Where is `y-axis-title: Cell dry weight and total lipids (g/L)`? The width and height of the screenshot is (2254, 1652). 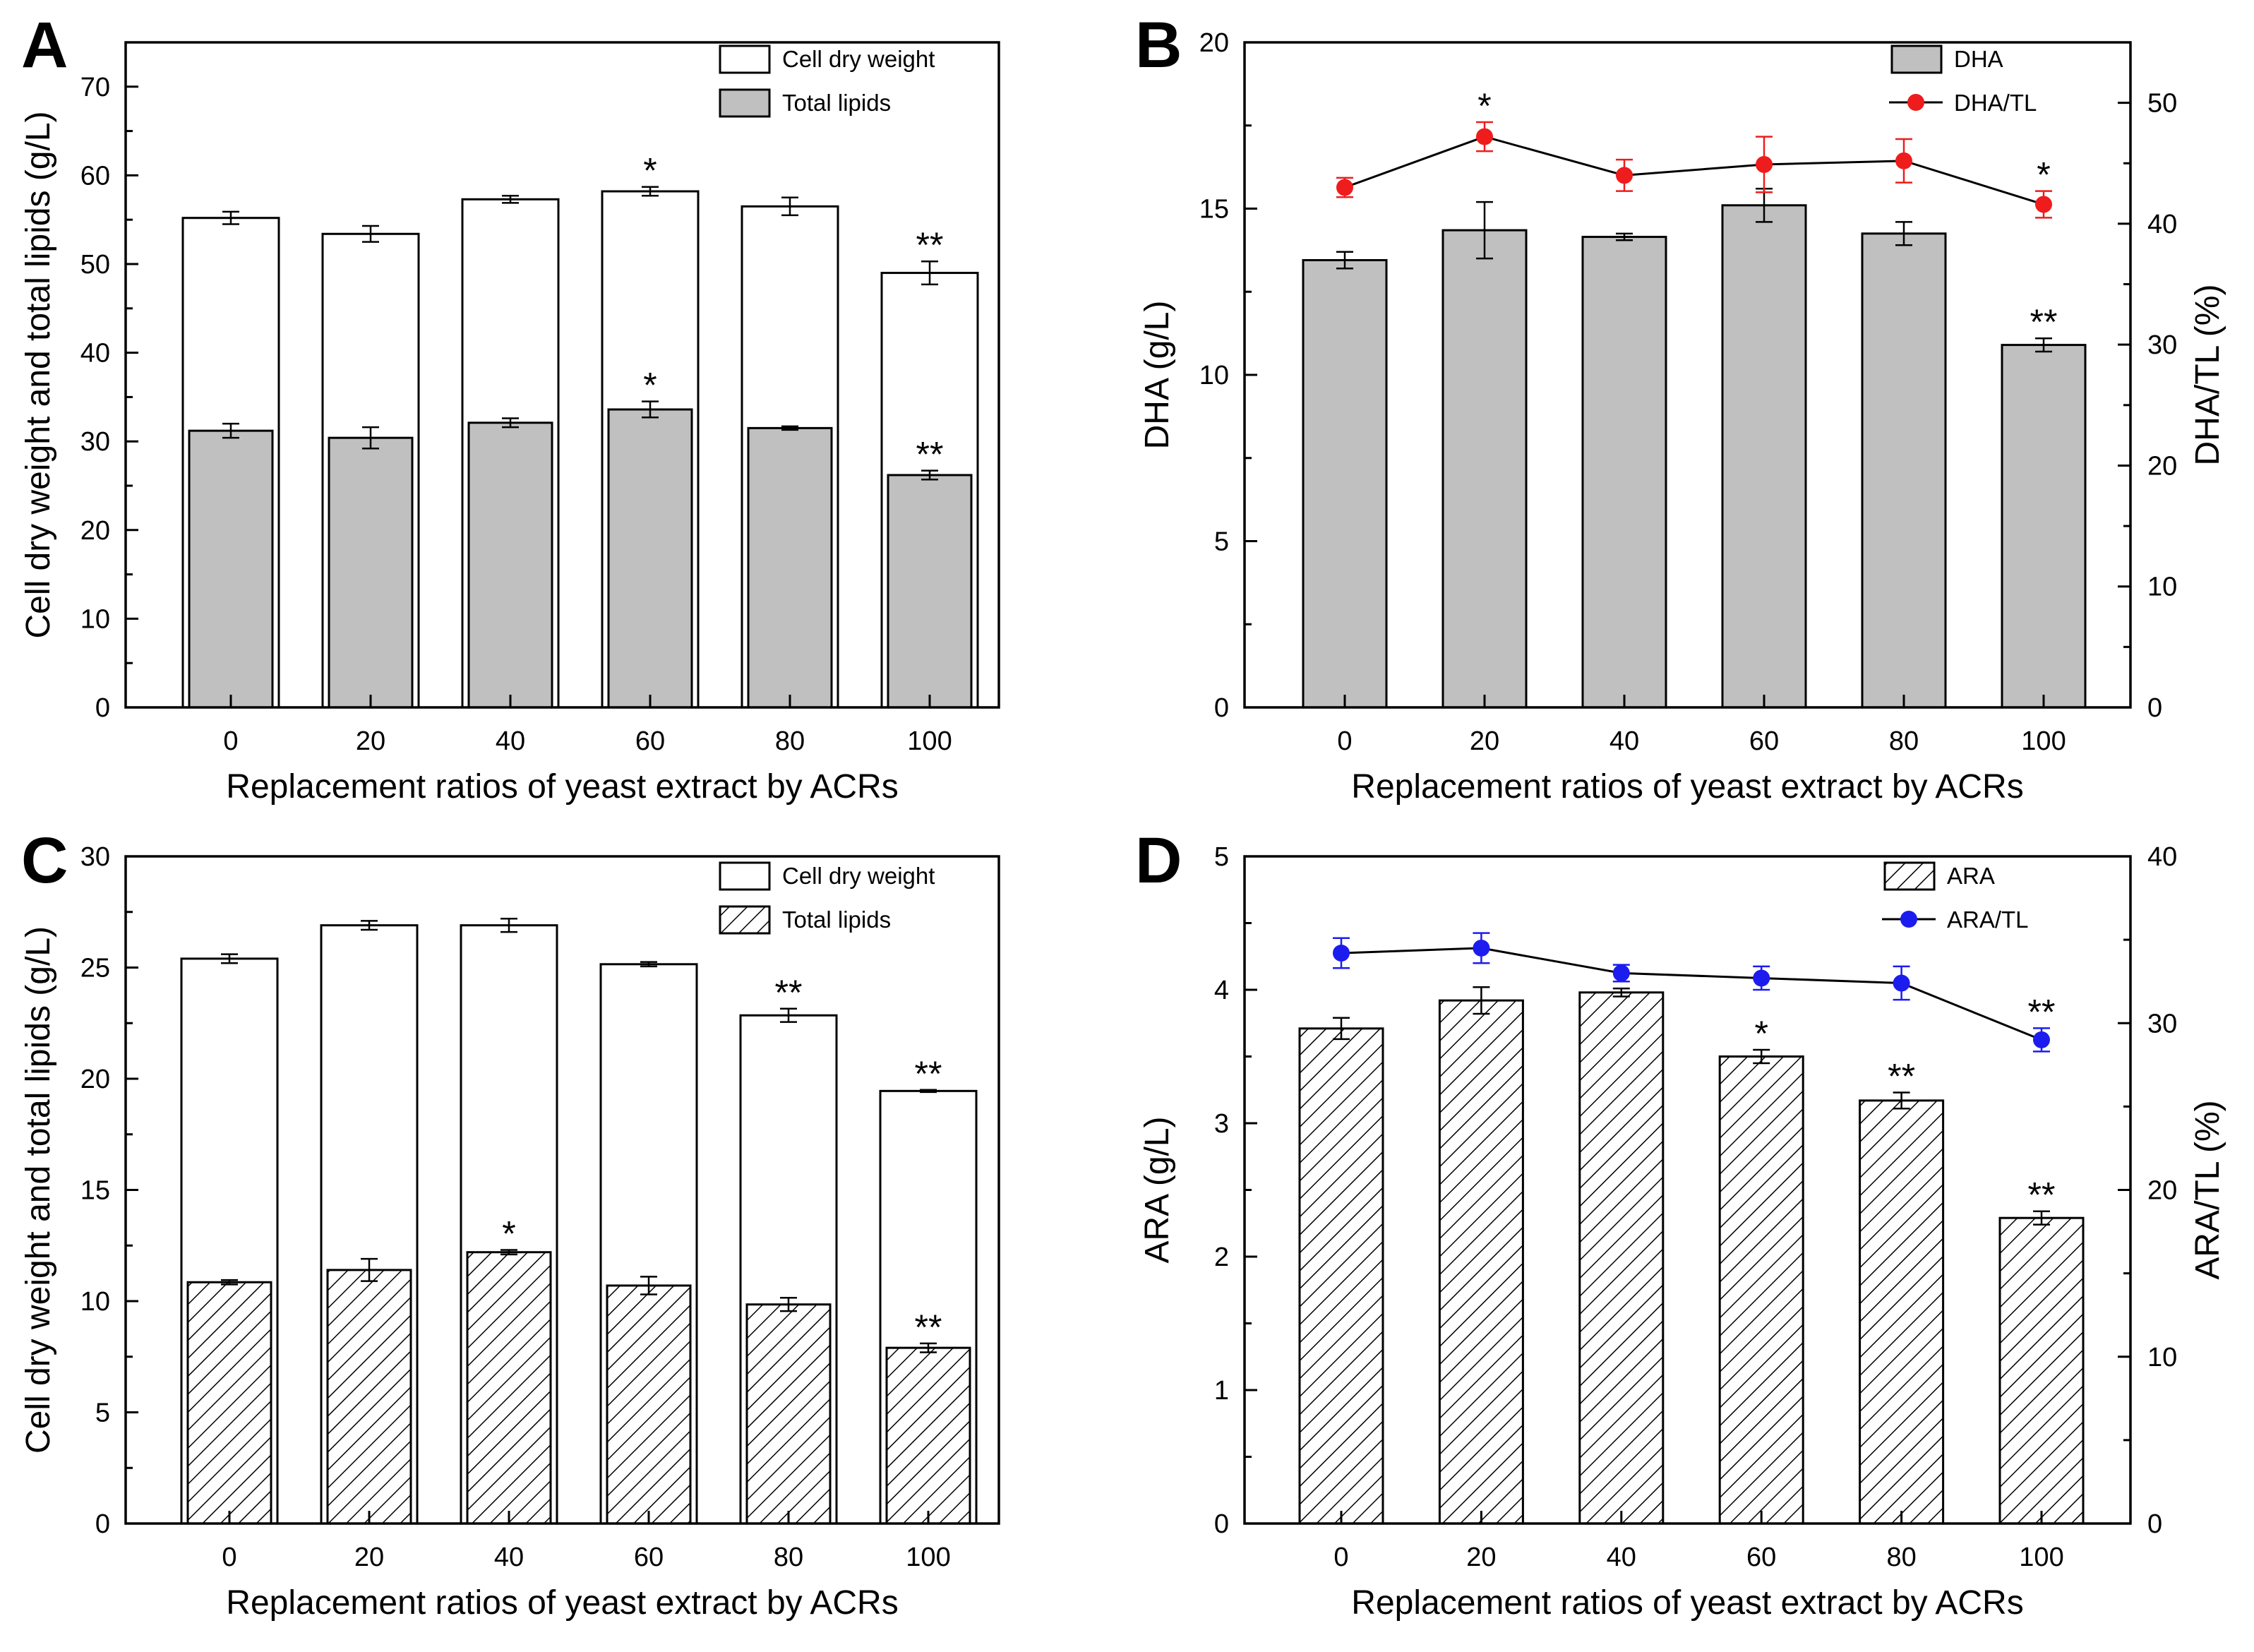 y-axis-title: Cell dry weight and total lipids (g/L) is located at coordinates (38, 374).